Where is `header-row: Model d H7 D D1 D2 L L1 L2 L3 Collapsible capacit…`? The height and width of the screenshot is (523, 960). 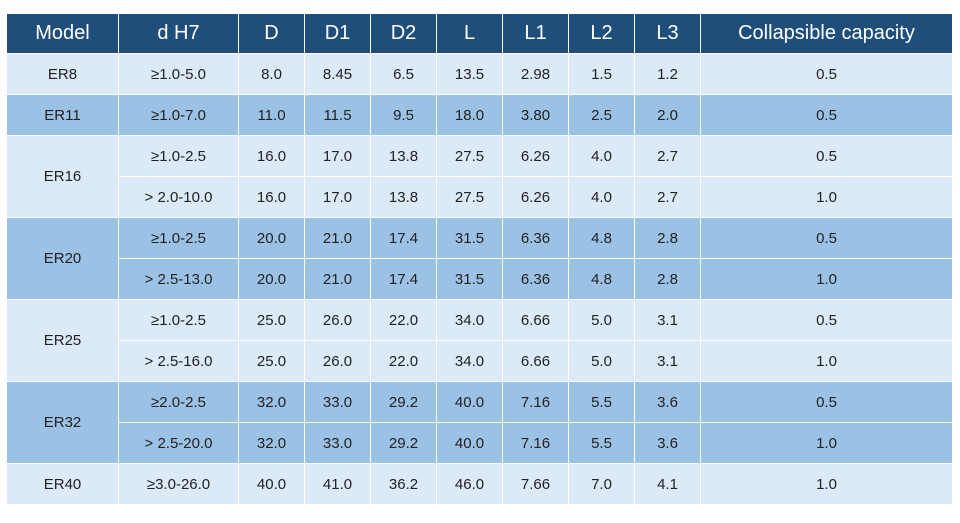 header-row: Model d H7 D D1 D2 L L1 L2 L3 Collapsible capacit… is located at coordinates (479, 33).